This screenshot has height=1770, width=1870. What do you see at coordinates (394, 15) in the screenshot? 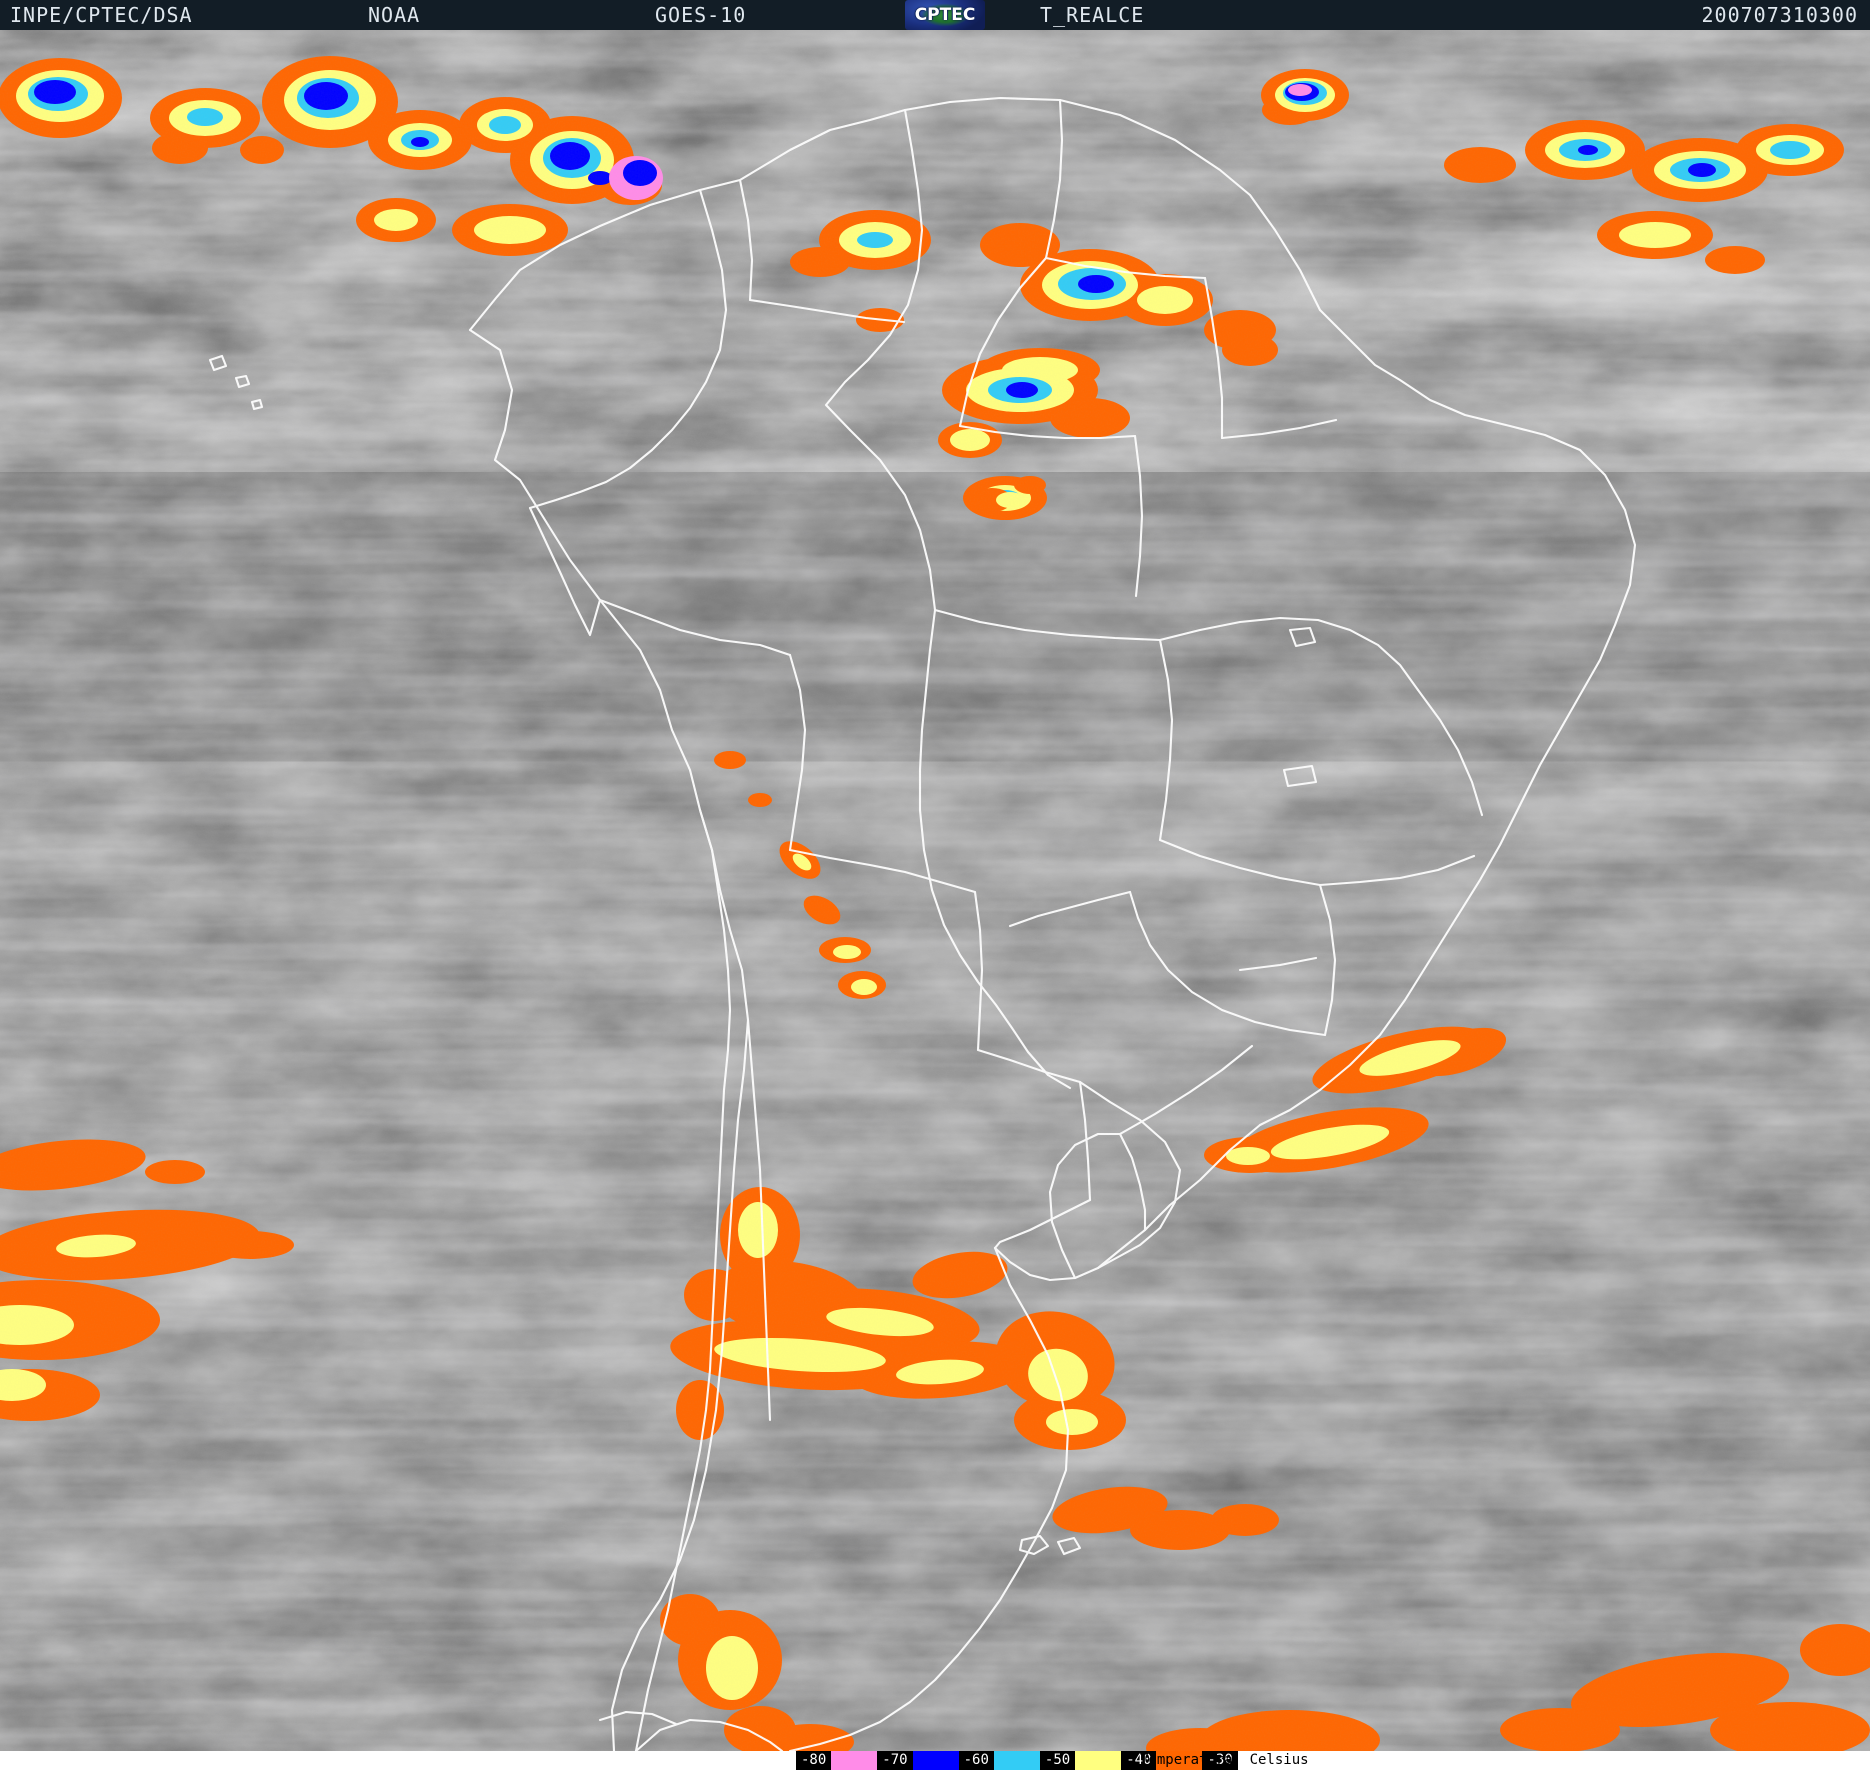
I see `agency-label: NOAA` at bounding box center [394, 15].